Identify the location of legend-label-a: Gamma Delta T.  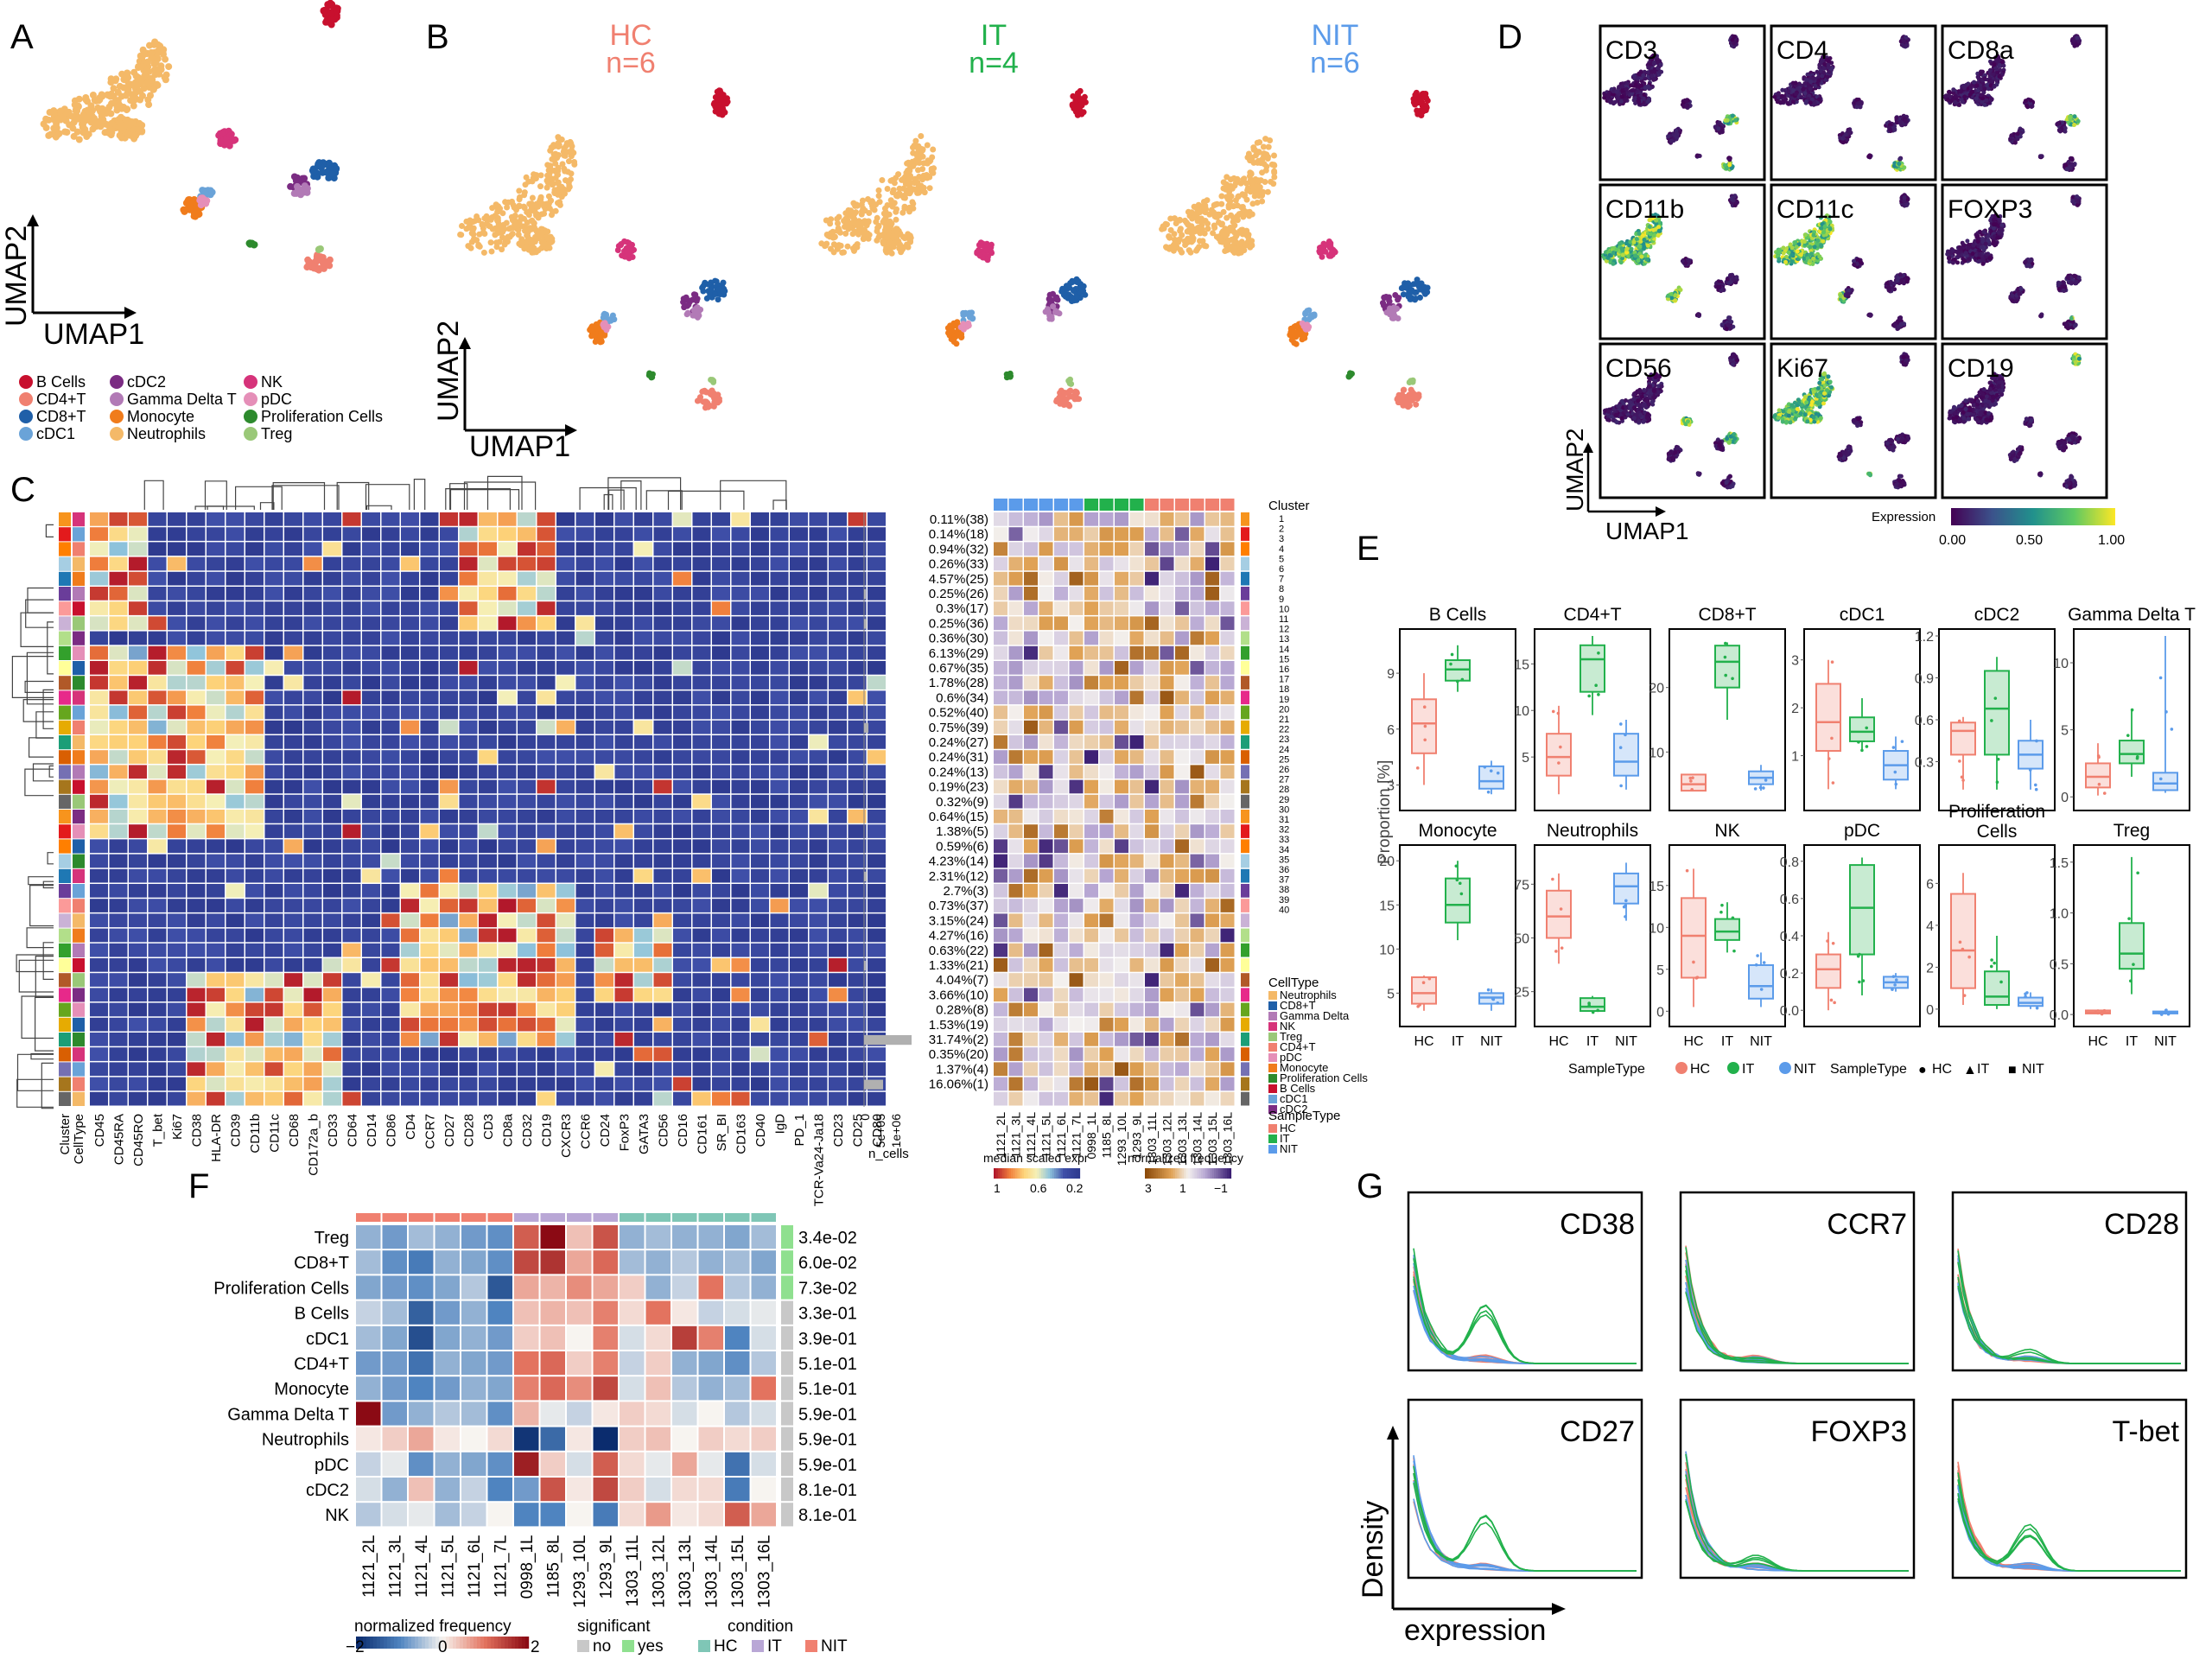
(182, 399).